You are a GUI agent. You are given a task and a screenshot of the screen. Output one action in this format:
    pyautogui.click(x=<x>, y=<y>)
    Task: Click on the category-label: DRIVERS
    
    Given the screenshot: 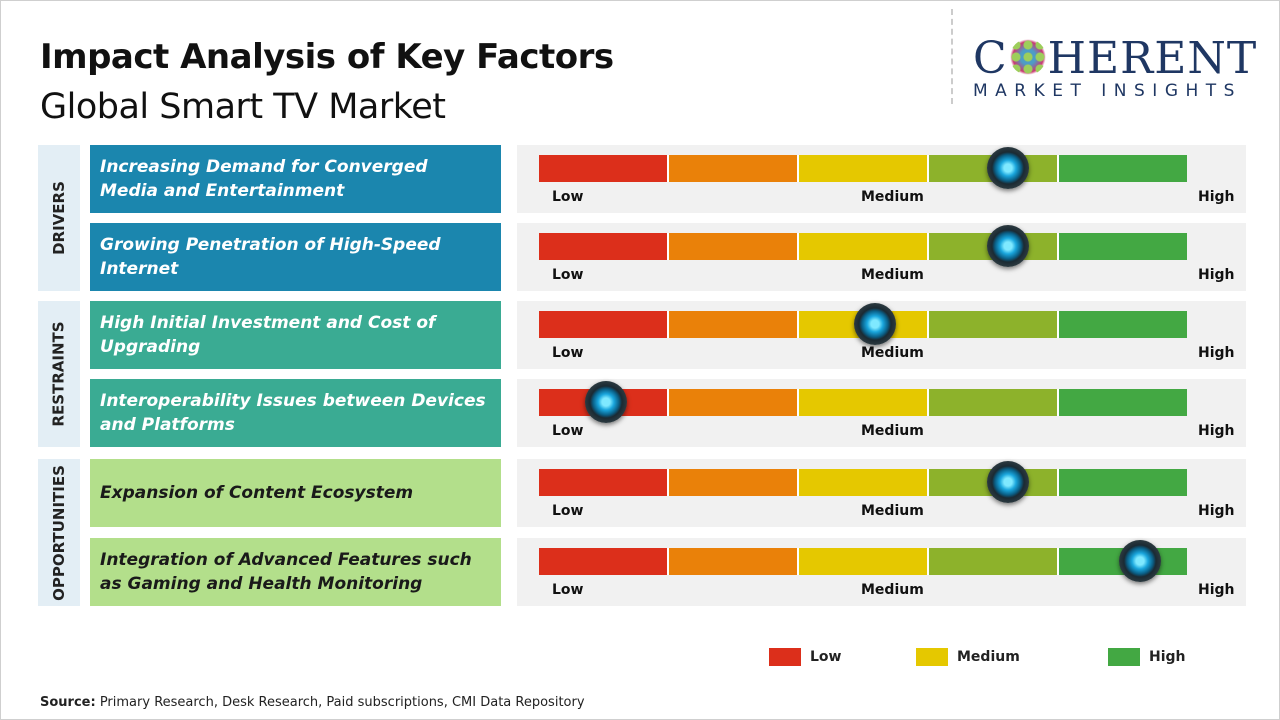 What is the action you would take?
    pyautogui.click(x=59, y=218)
    